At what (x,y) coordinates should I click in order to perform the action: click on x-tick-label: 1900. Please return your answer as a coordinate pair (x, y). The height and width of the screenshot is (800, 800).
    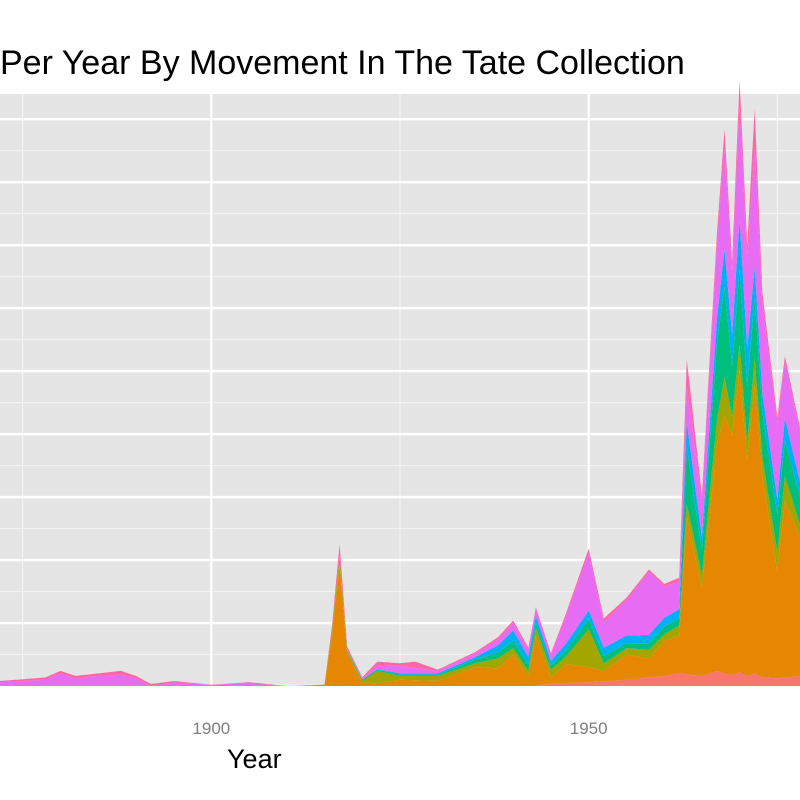
    Looking at the image, I should click on (211, 728).